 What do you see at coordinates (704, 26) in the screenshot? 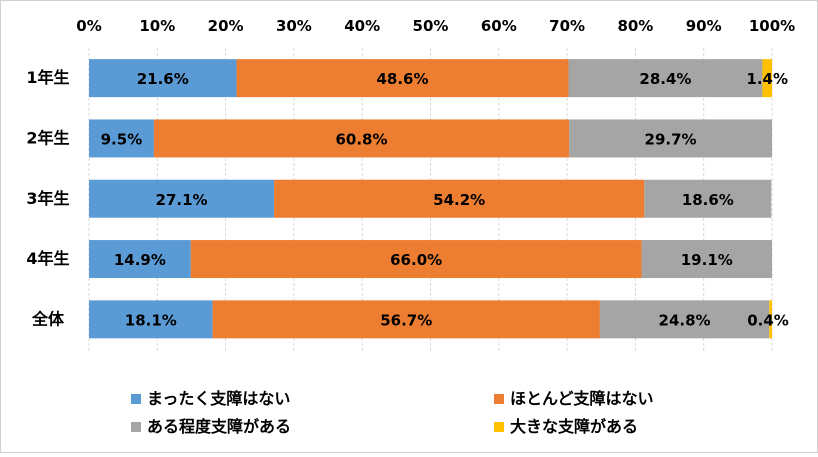
I see `x-tick-label: 90%` at bounding box center [704, 26].